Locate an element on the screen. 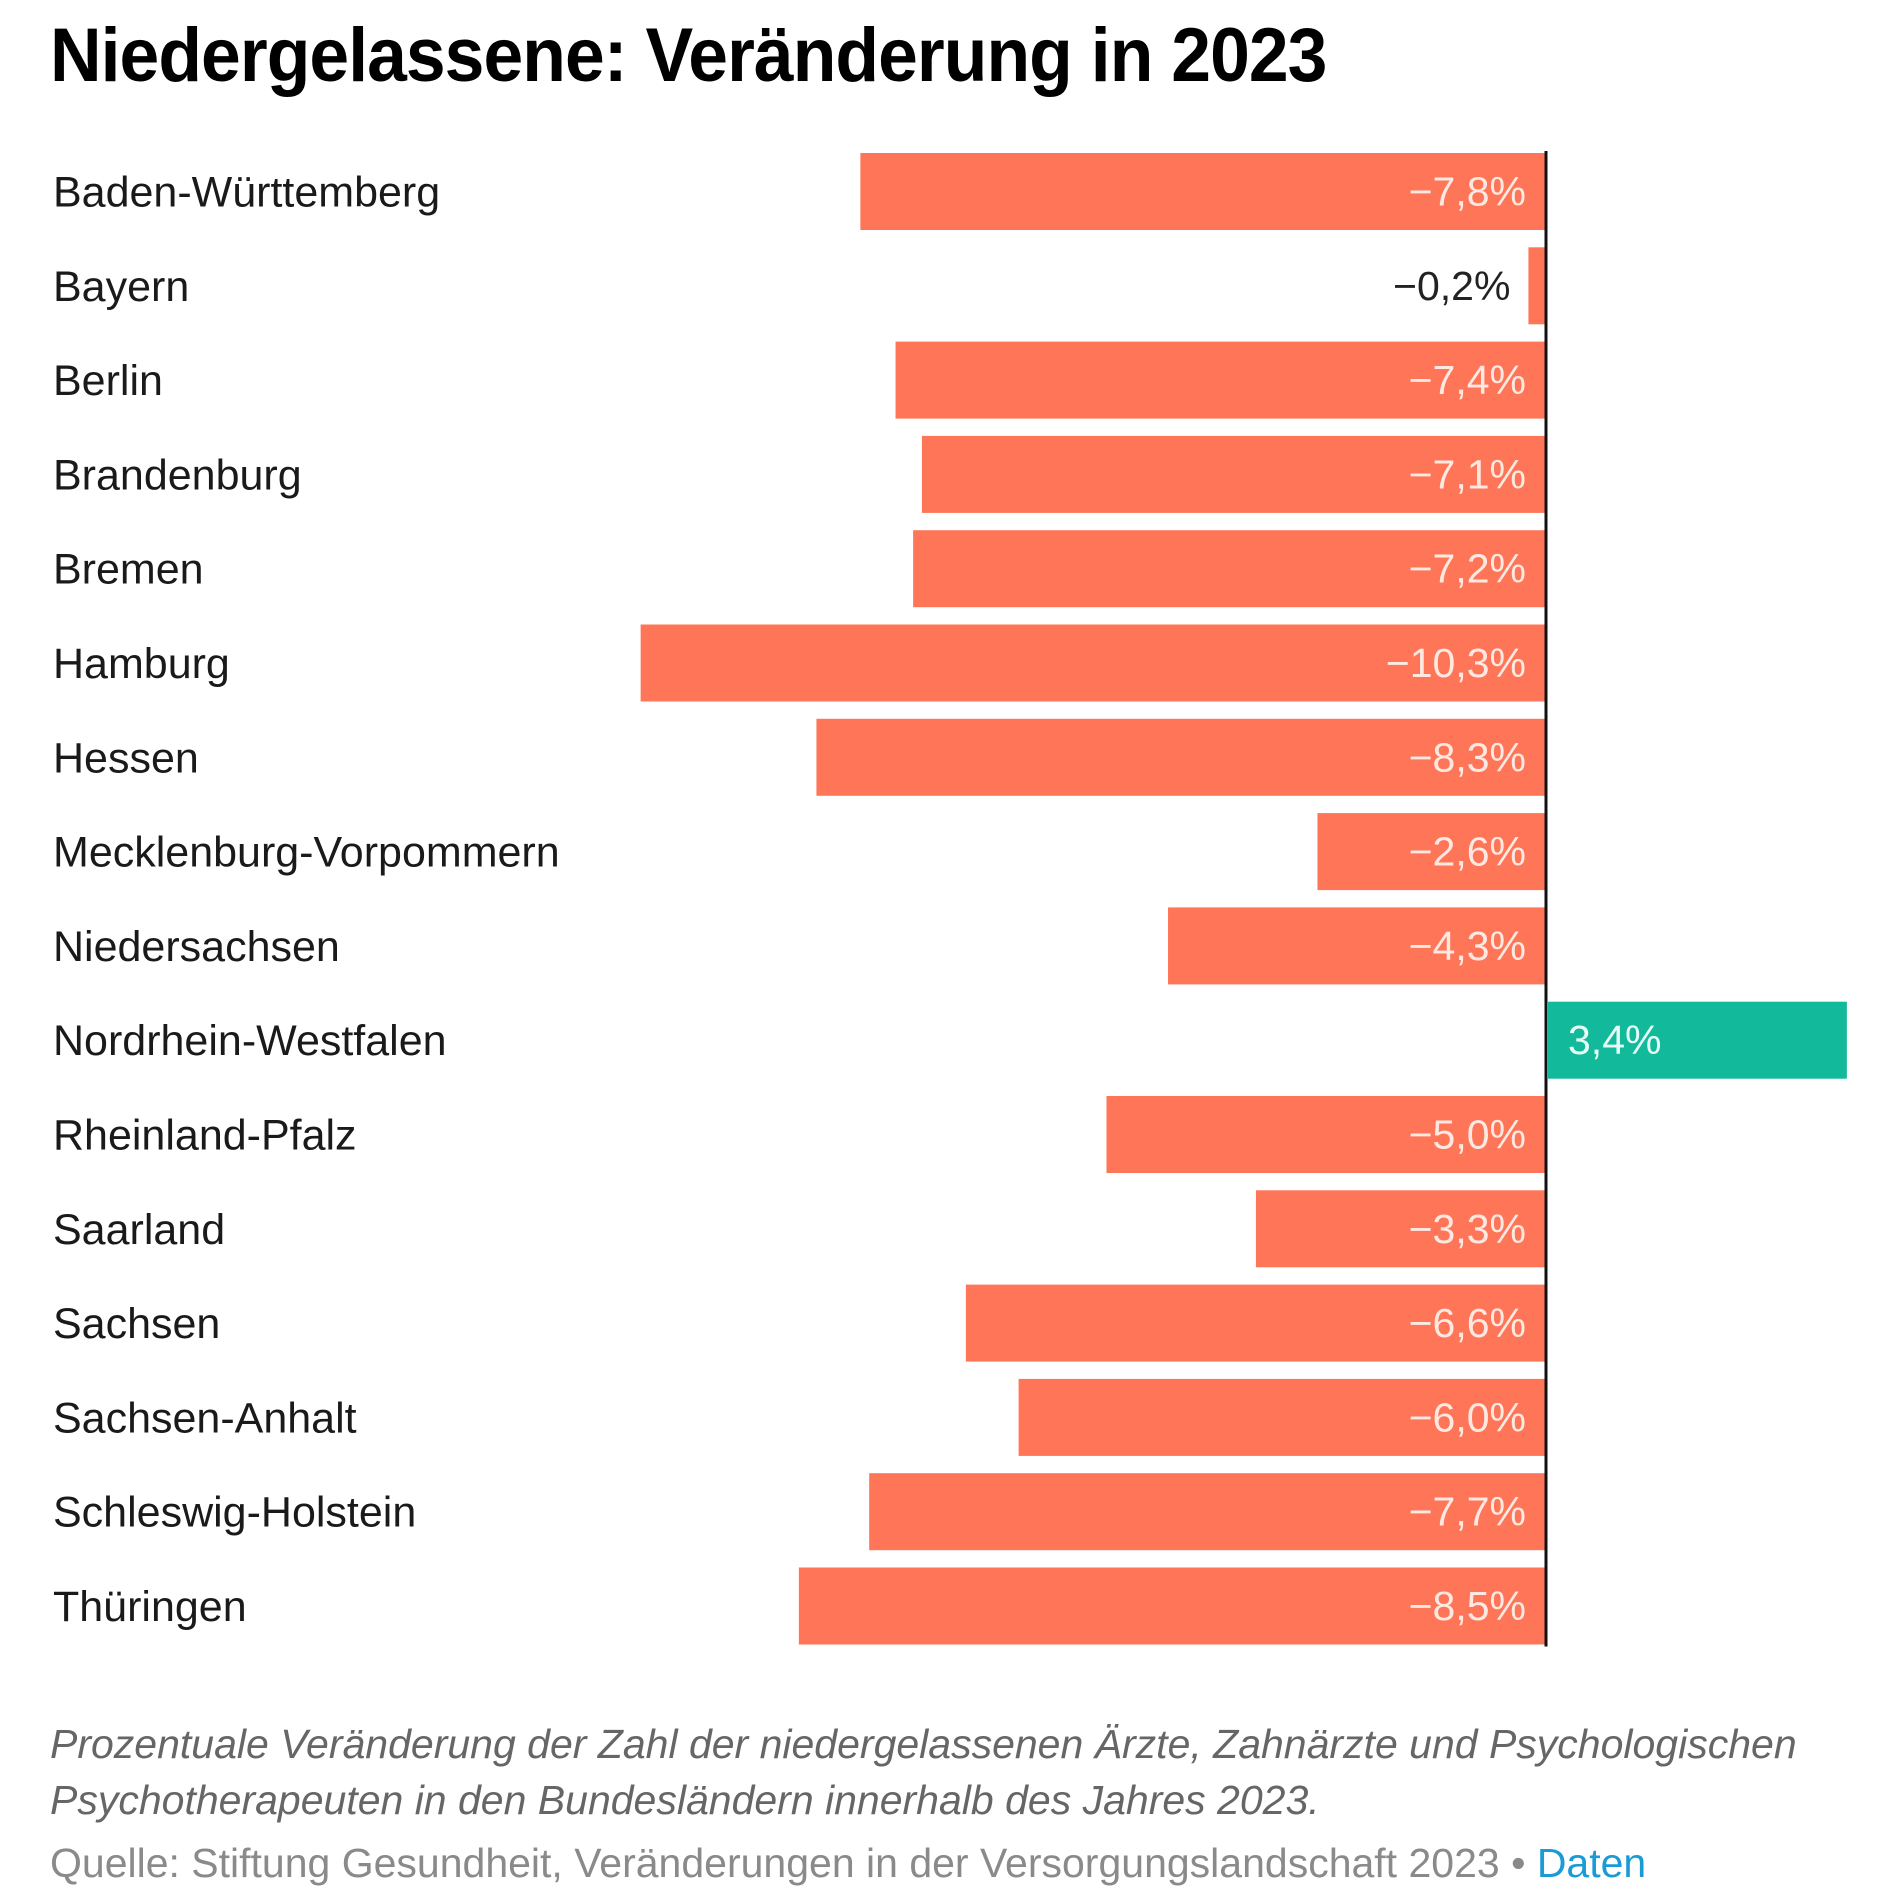 The height and width of the screenshot is (1887, 1900). category-label: Schleswig-Holstein is located at coordinates (234, 1513).